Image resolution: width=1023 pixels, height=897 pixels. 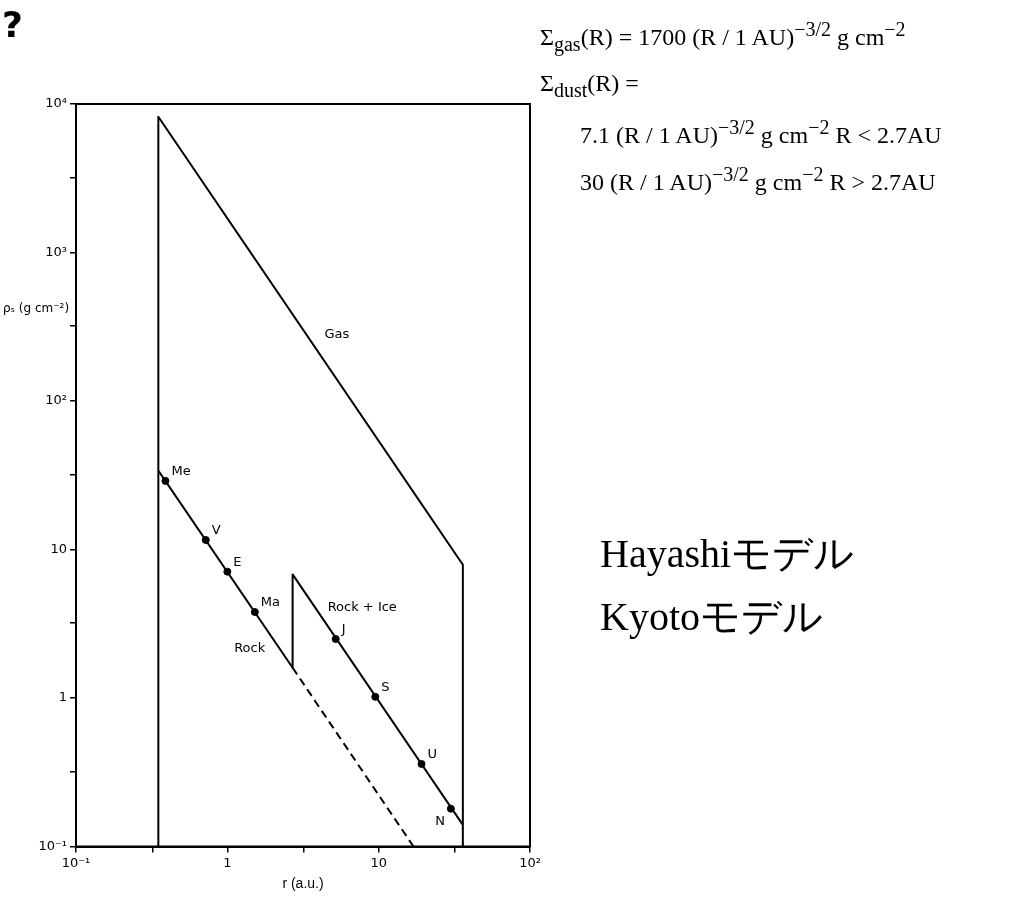 What do you see at coordinates (12, 24) in the screenshot?
I see `chart-title: ?` at bounding box center [12, 24].